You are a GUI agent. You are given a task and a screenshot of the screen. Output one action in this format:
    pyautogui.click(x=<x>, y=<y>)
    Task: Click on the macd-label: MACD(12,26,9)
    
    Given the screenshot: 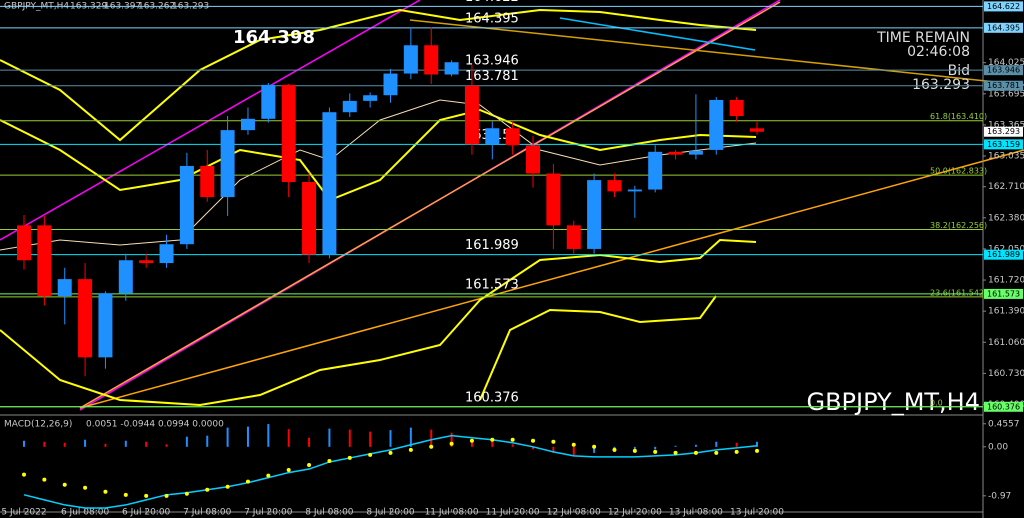 What is the action you would take?
    pyautogui.click(x=38, y=425)
    